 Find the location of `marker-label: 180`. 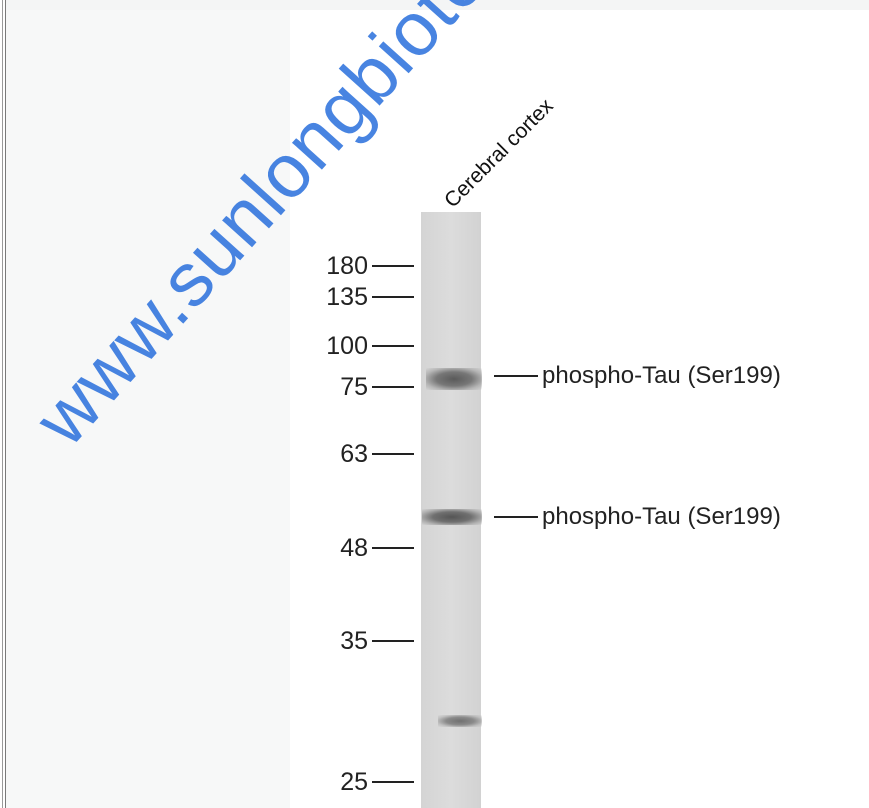

marker-label: 180 is located at coordinates (347, 266).